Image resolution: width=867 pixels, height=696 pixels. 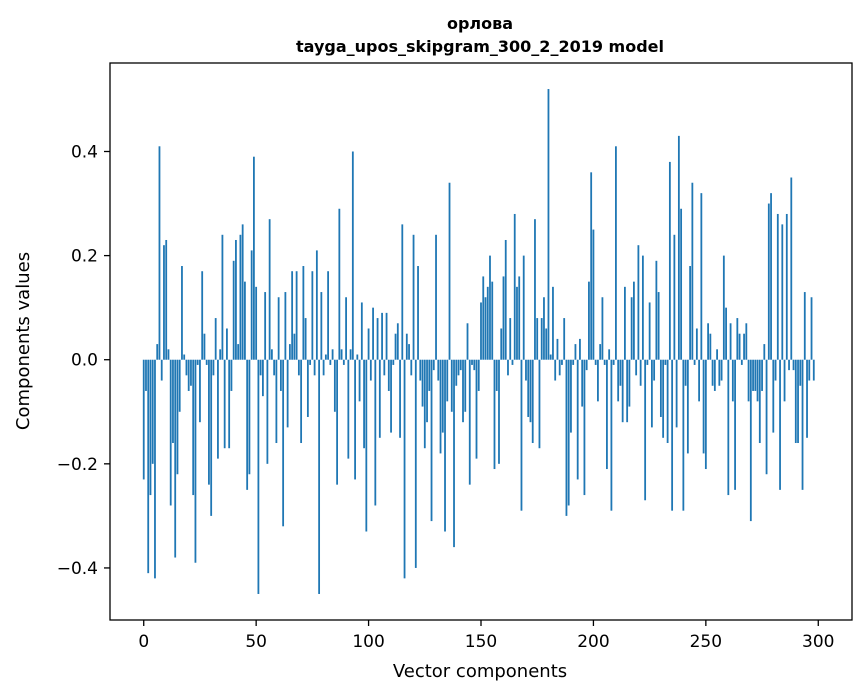 What do you see at coordinates (480, 46) in the screenshot?
I see `chart-subtitle: tayga_upos_skipgram_300_2_2019 model` at bounding box center [480, 46].